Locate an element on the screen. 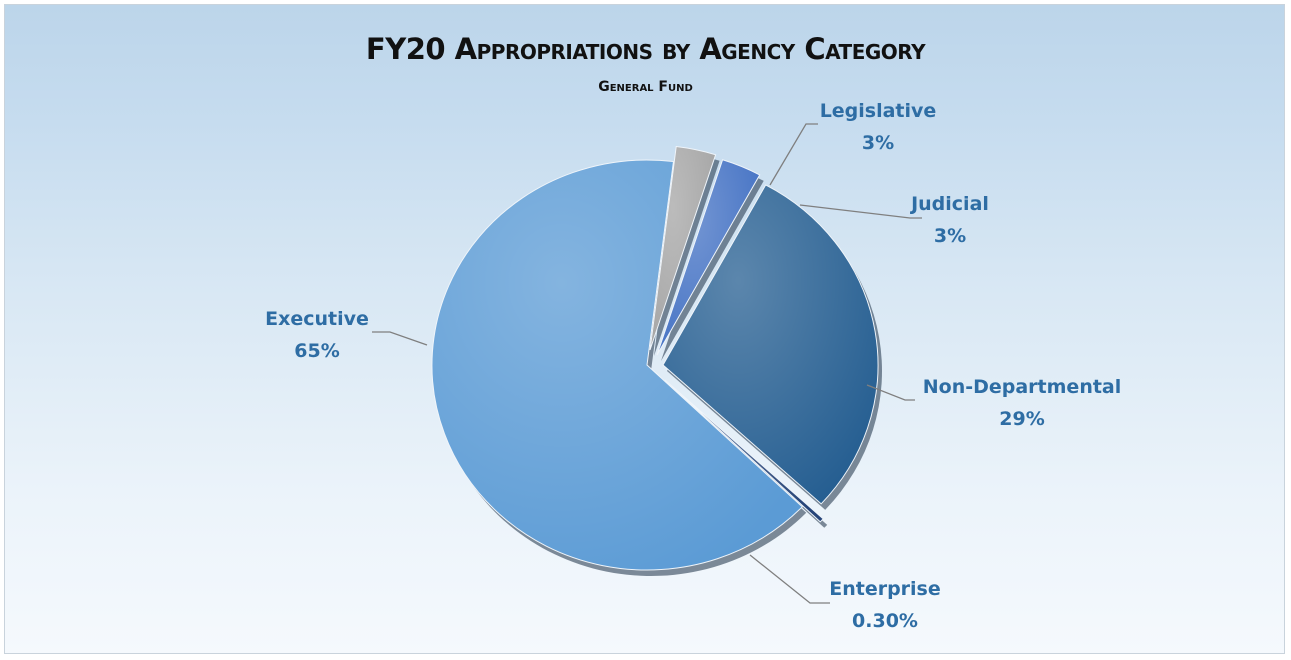 This screenshot has height=660, width=1291. slice-highlight-judicial is located at coordinates (708, 257).